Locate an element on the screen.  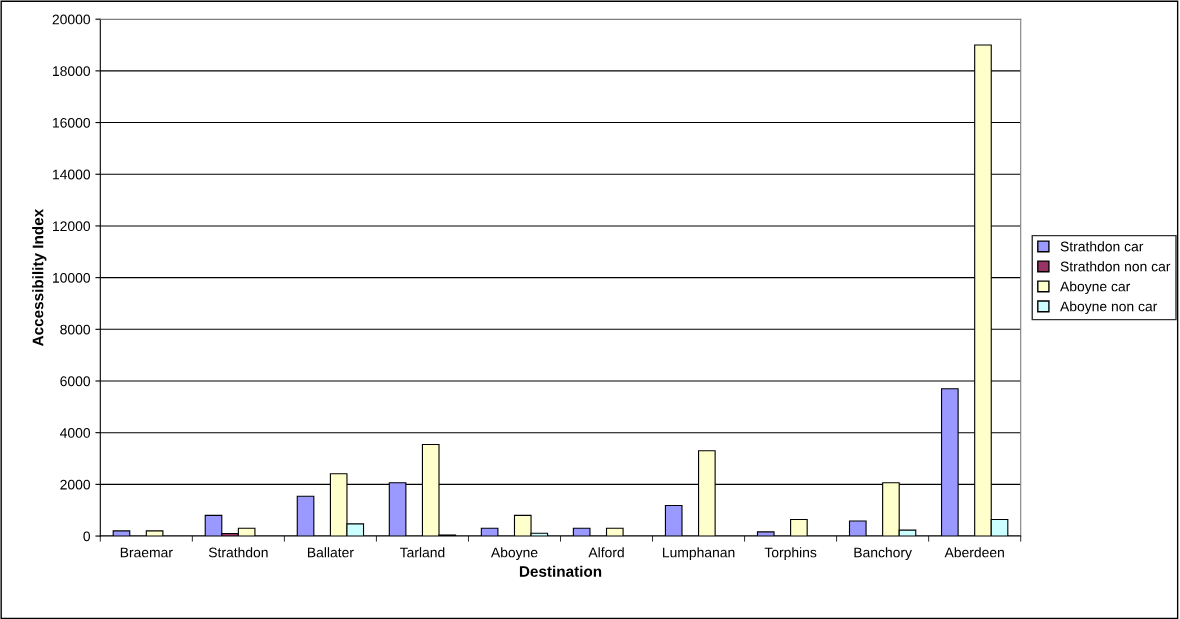
y-tick-label: 14000 is located at coordinates (72, 174).